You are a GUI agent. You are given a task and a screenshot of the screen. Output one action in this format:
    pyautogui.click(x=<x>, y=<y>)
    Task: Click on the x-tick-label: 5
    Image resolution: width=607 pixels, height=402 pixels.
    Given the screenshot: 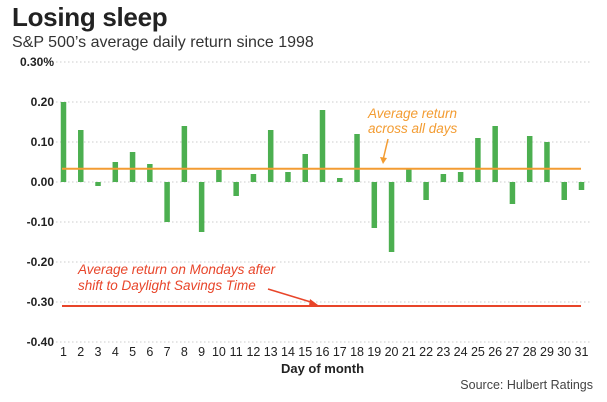 What is the action you would take?
    pyautogui.click(x=132, y=352)
    